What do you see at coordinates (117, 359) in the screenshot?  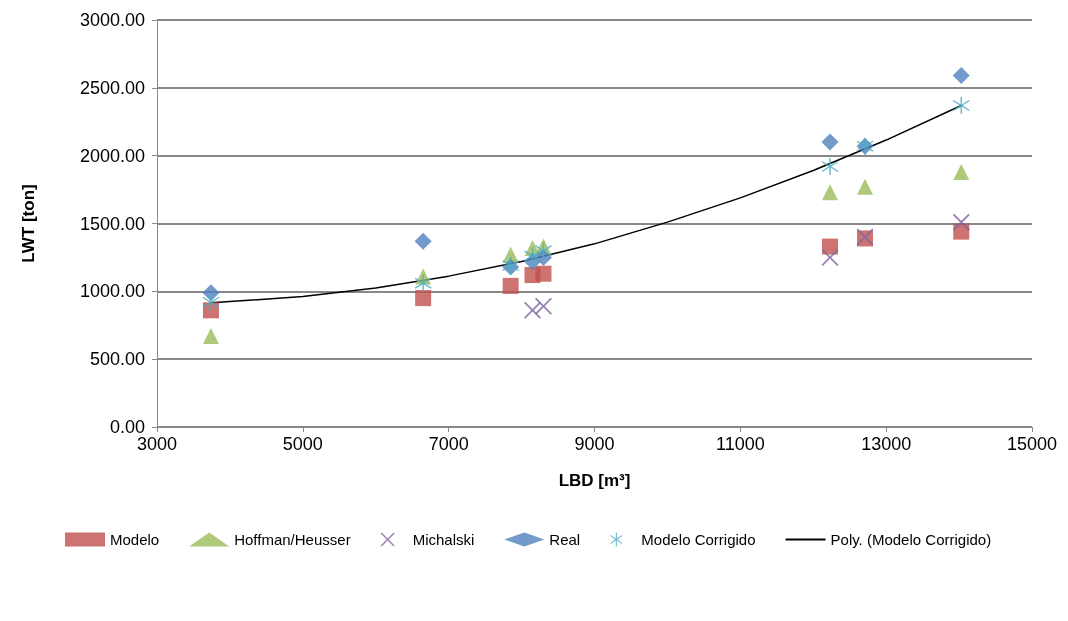 I see `y-tick-label: 500.00` at bounding box center [117, 359].